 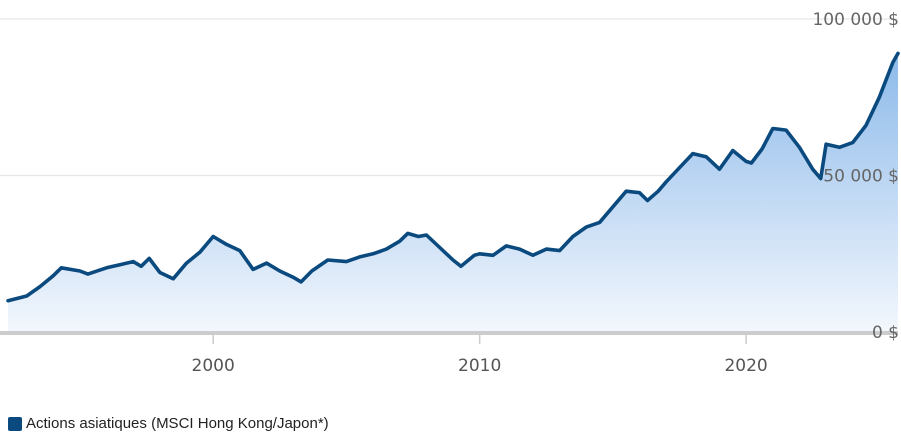 I want to click on y-tick-label: 0 $, so click(x=885, y=333).